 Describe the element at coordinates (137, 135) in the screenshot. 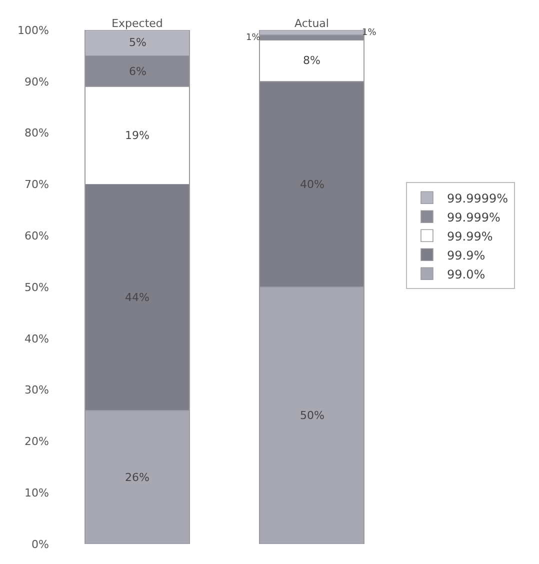

I see `data-label: 19%` at that location.